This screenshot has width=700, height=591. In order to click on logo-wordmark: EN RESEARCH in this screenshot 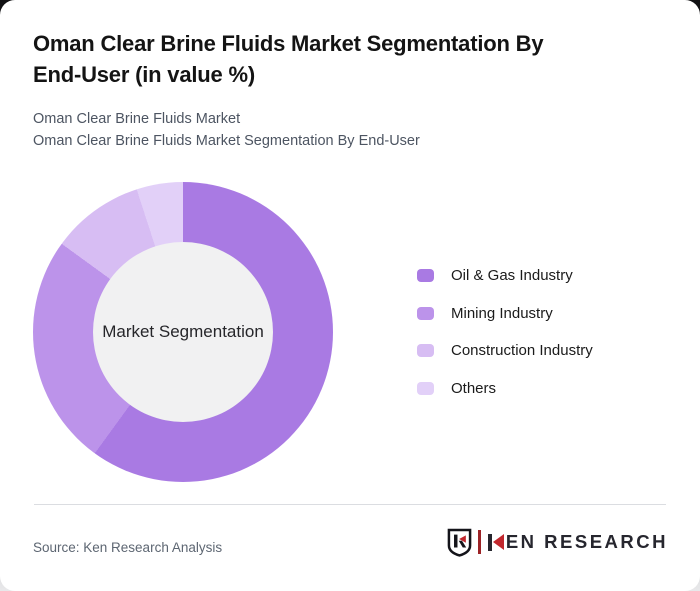, I will do `click(577, 542)`.